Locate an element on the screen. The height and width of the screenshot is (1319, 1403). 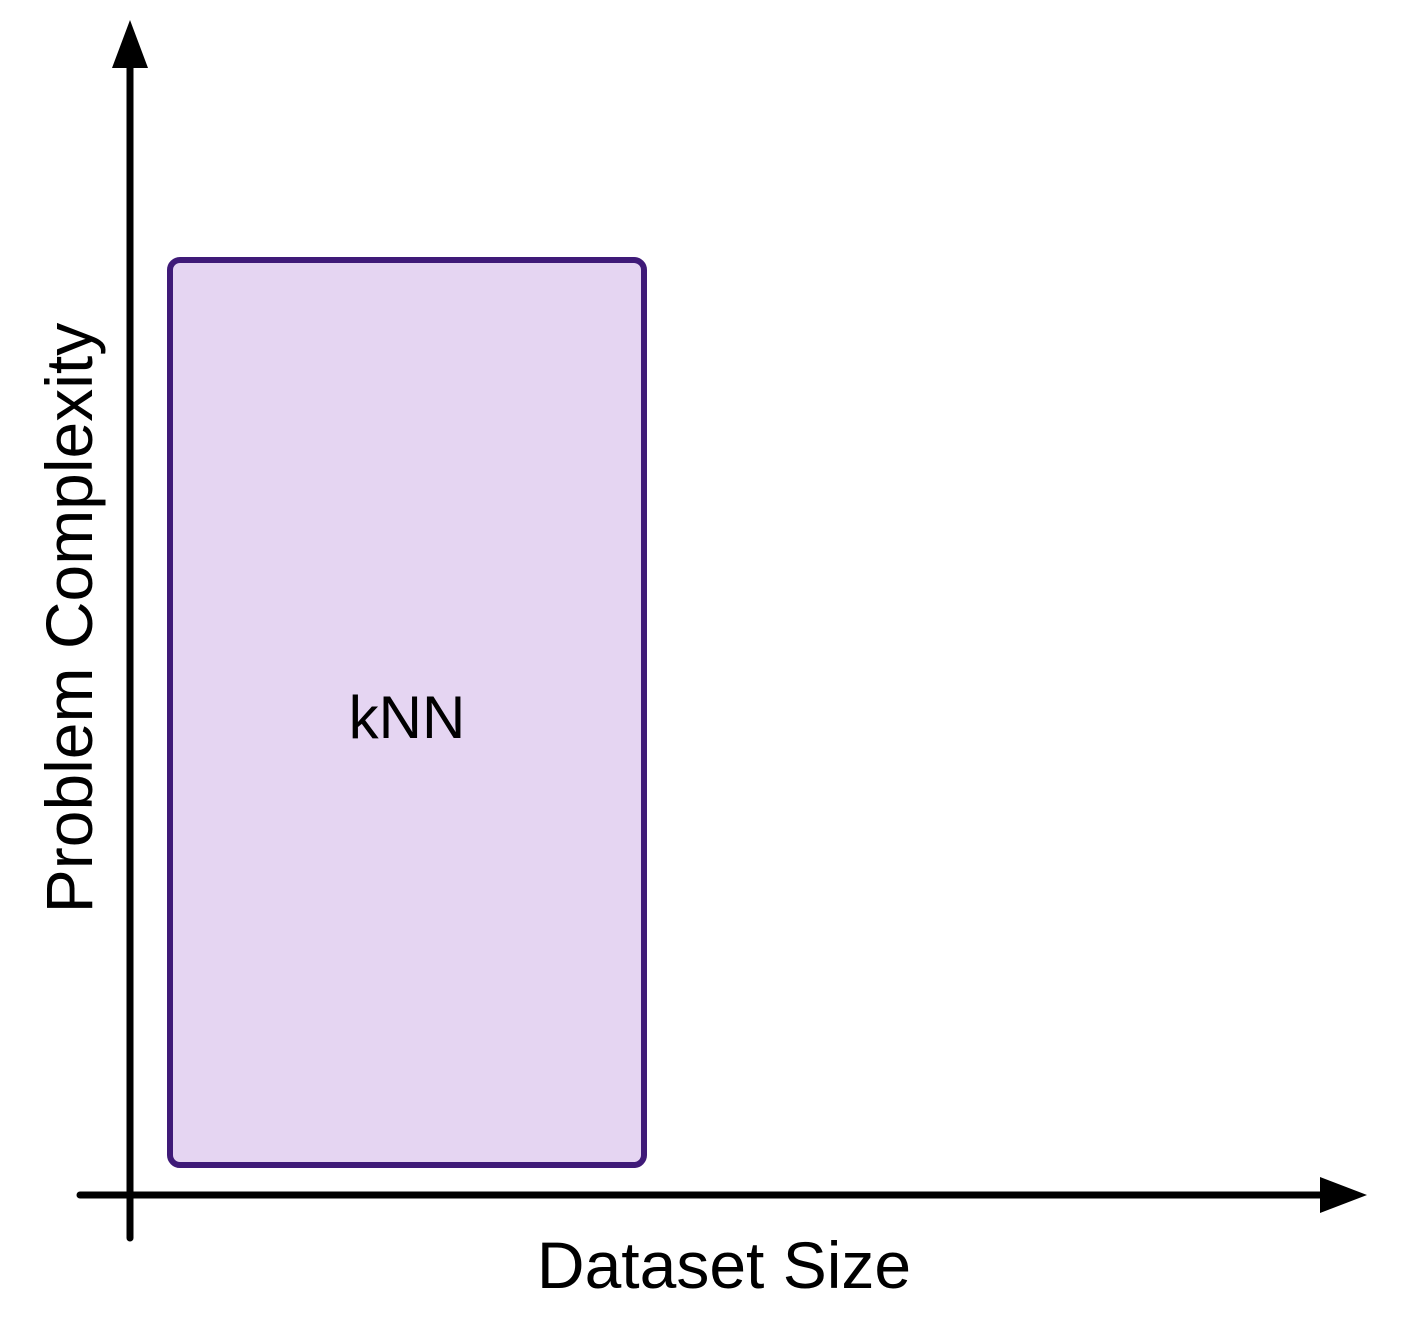
y-axis-label: Problem Complexity is located at coordinates (69, 618).